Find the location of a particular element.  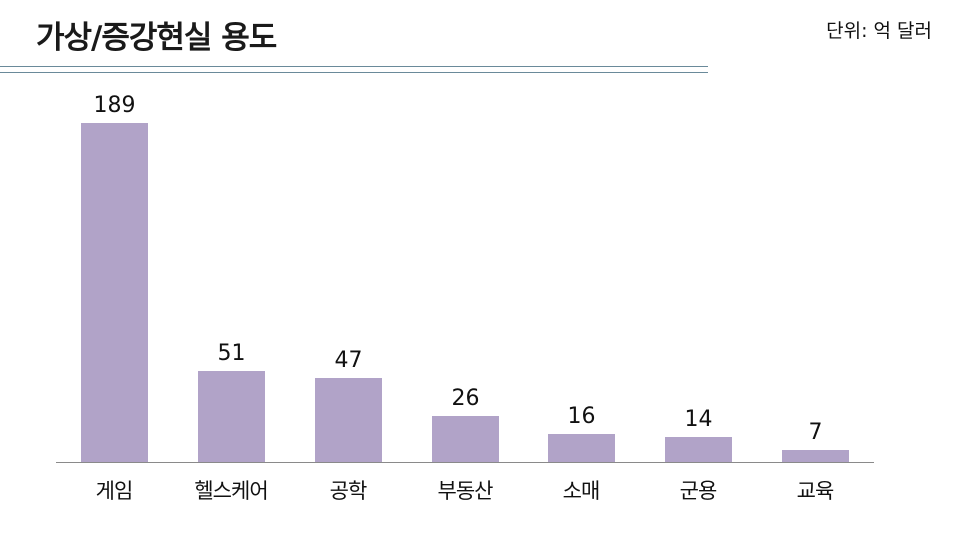

value-label: 47 is located at coordinates (348, 360).